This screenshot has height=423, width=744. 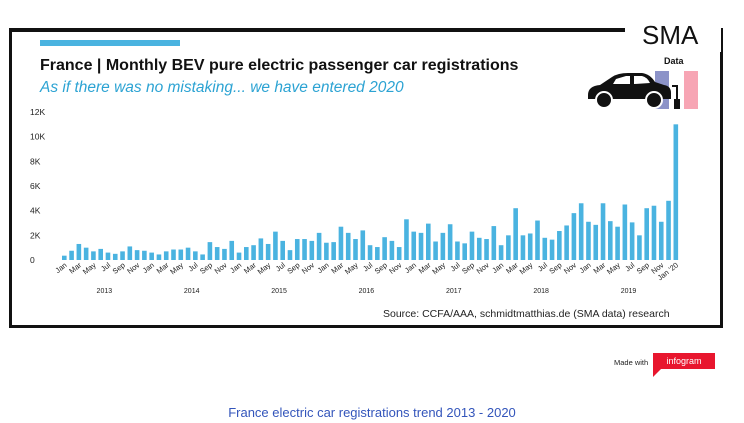 What do you see at coordinates (604, 100) in the screenshot?
I see `car-wheel-front` at bounding box center [604, 100].